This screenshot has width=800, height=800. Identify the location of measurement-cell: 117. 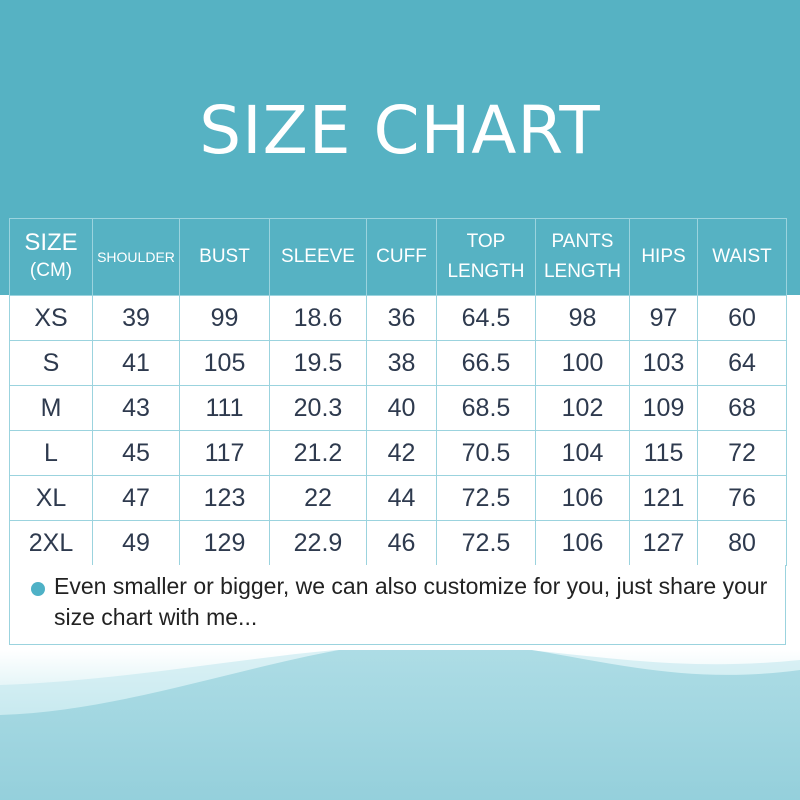
(224, 453).